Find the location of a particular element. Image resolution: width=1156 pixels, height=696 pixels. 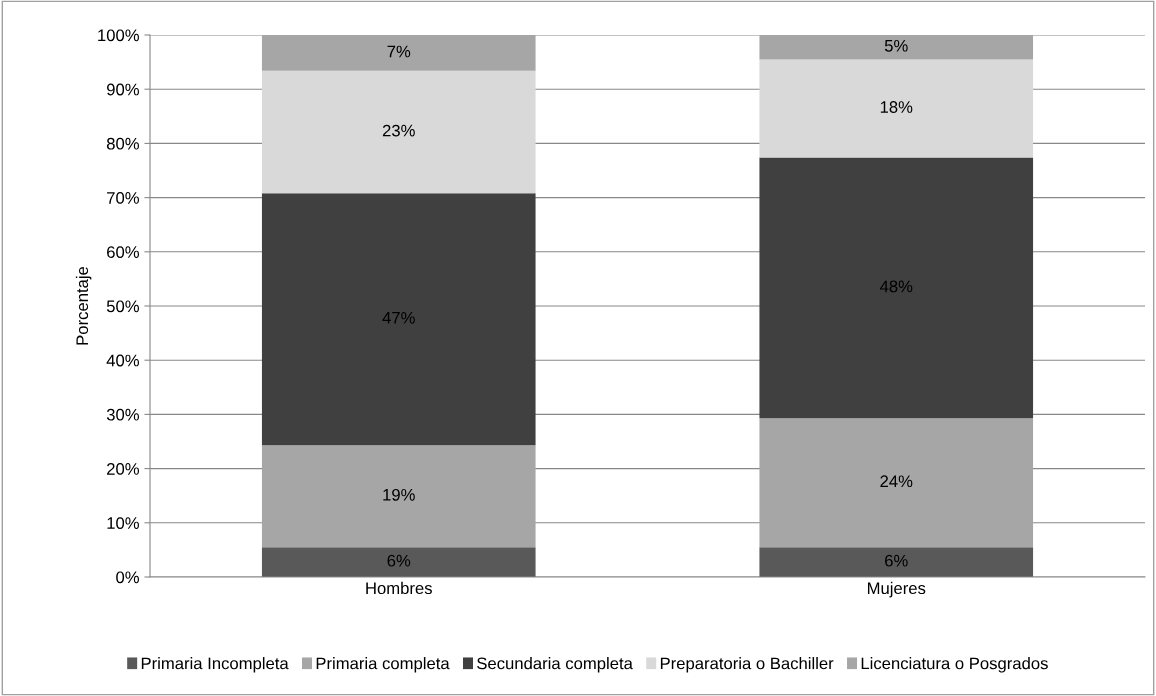

data-label: 24% is located at coordinates (896, 481).